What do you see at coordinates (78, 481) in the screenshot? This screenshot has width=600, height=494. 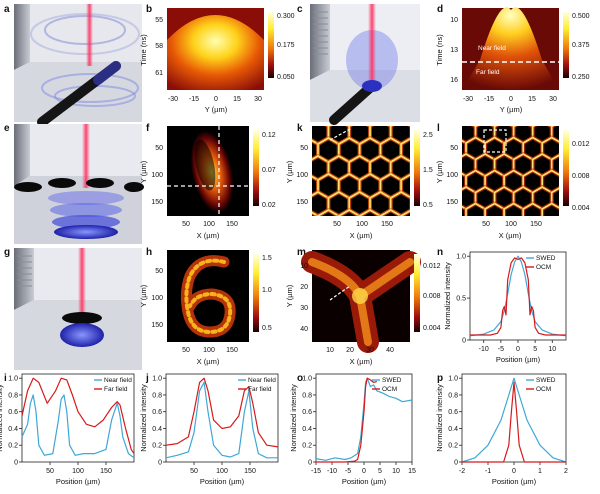 I see `plot-i-xlabel: Position (µm)` at bounding box center [78, 481].